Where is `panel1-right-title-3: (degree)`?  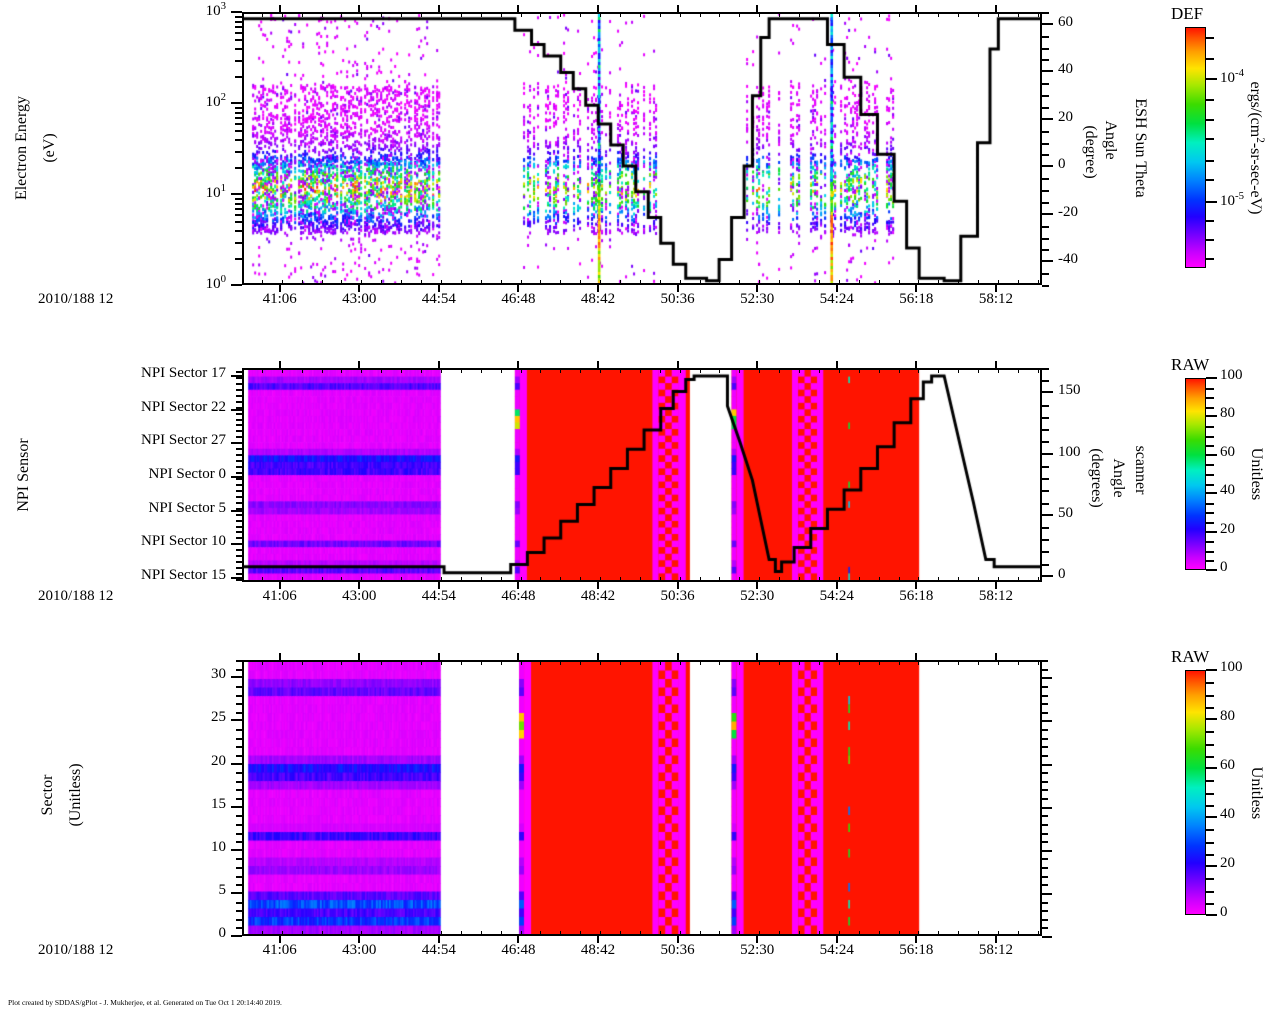
panel1-right-title-3: (degree) is located at coordinates (1090, 152).